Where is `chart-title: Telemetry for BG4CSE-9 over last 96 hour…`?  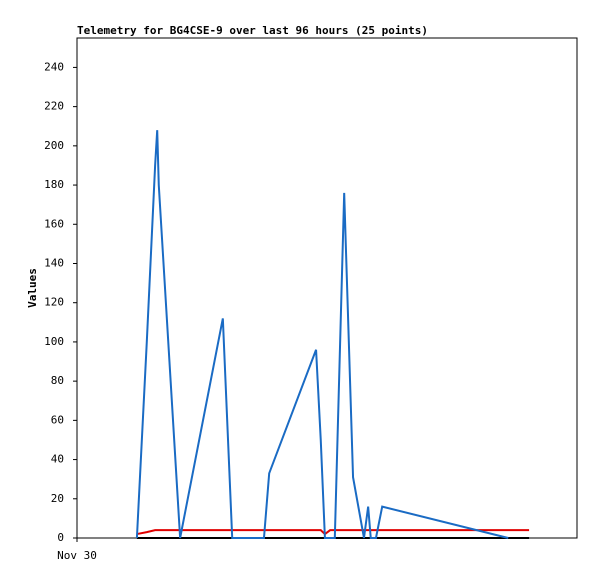
chart-title: Telemetry for BG4CSE-9 over last 96 hour… is located at coordinates (252, 30).